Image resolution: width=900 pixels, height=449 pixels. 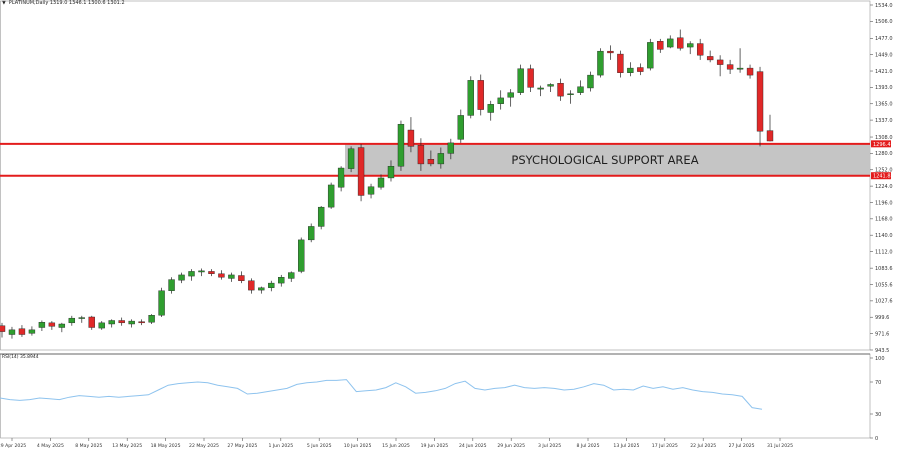 What do you see at coordinates (884, 154) in the screenshot?
I see `y-tick-label: 1280.0` at bounding box center [884, 154].